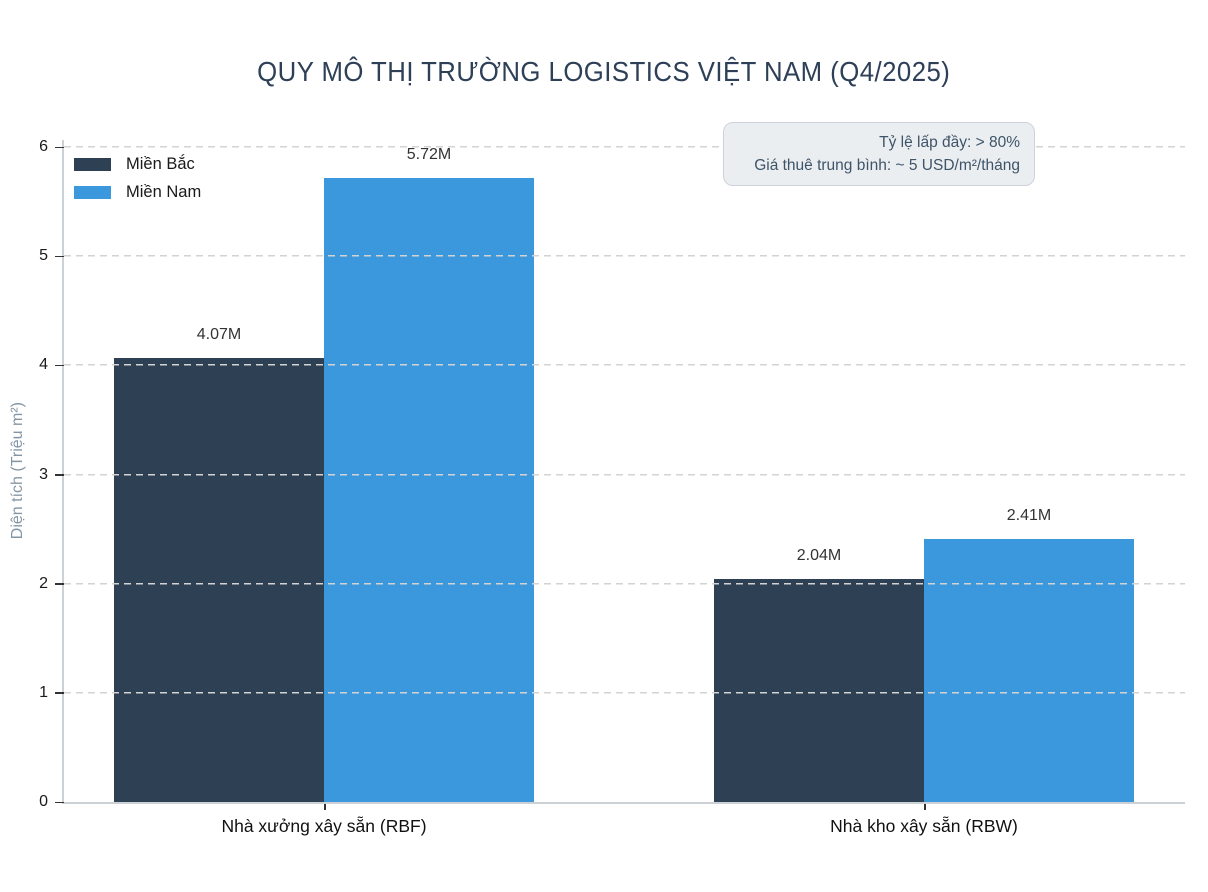 The image size is (1208, 892). Describe the element at coordinates (31, 474) in the screenshot. I see `y-axis-tick-labels: 0 1 2 3 4 5 6` at that location.